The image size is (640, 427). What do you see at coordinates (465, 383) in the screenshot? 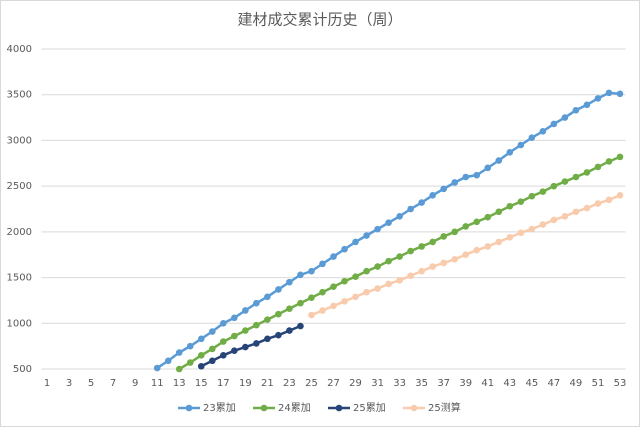
I see `x-tick-label: 39` at bounding box center [465, 383].